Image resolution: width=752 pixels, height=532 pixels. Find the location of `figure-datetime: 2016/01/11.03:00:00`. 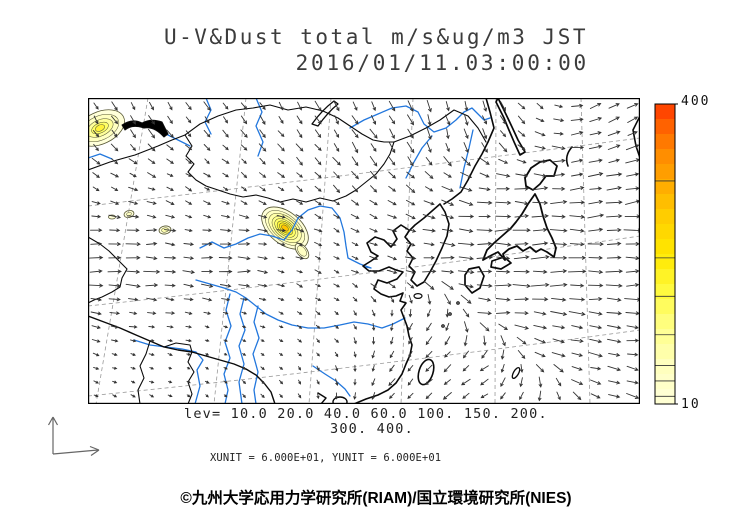

figure-datetime: 2016/01/11.03:00:00 is located at coordinates (442, 63).